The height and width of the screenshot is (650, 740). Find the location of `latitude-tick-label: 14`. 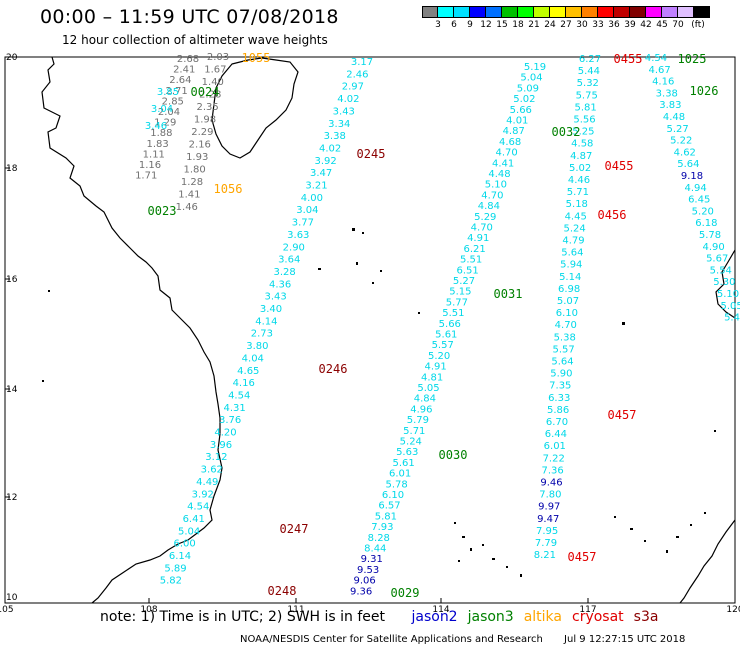

latitude-tick-label: 14 is located at coordinates (12, 390).